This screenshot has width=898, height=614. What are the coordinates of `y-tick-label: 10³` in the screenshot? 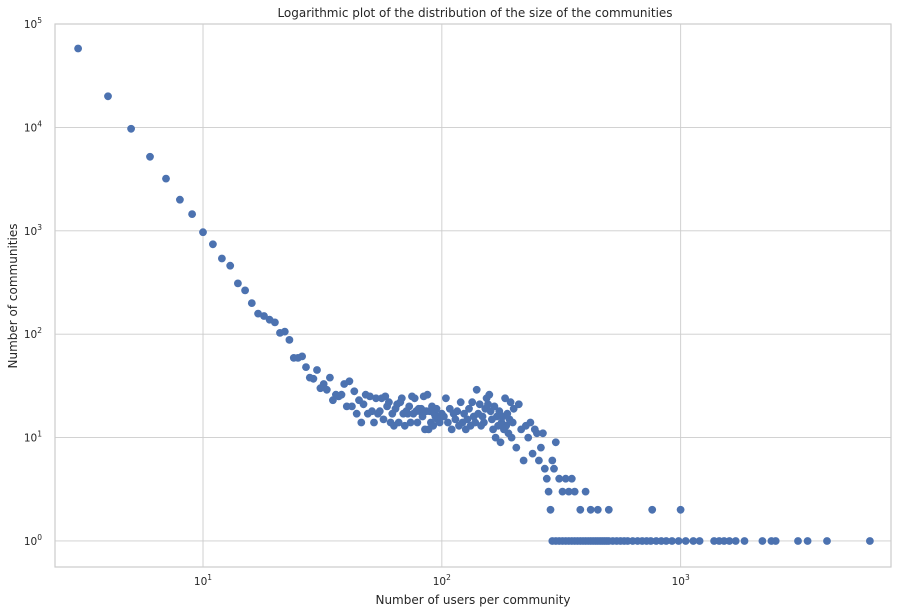 It's located at (33, 230).